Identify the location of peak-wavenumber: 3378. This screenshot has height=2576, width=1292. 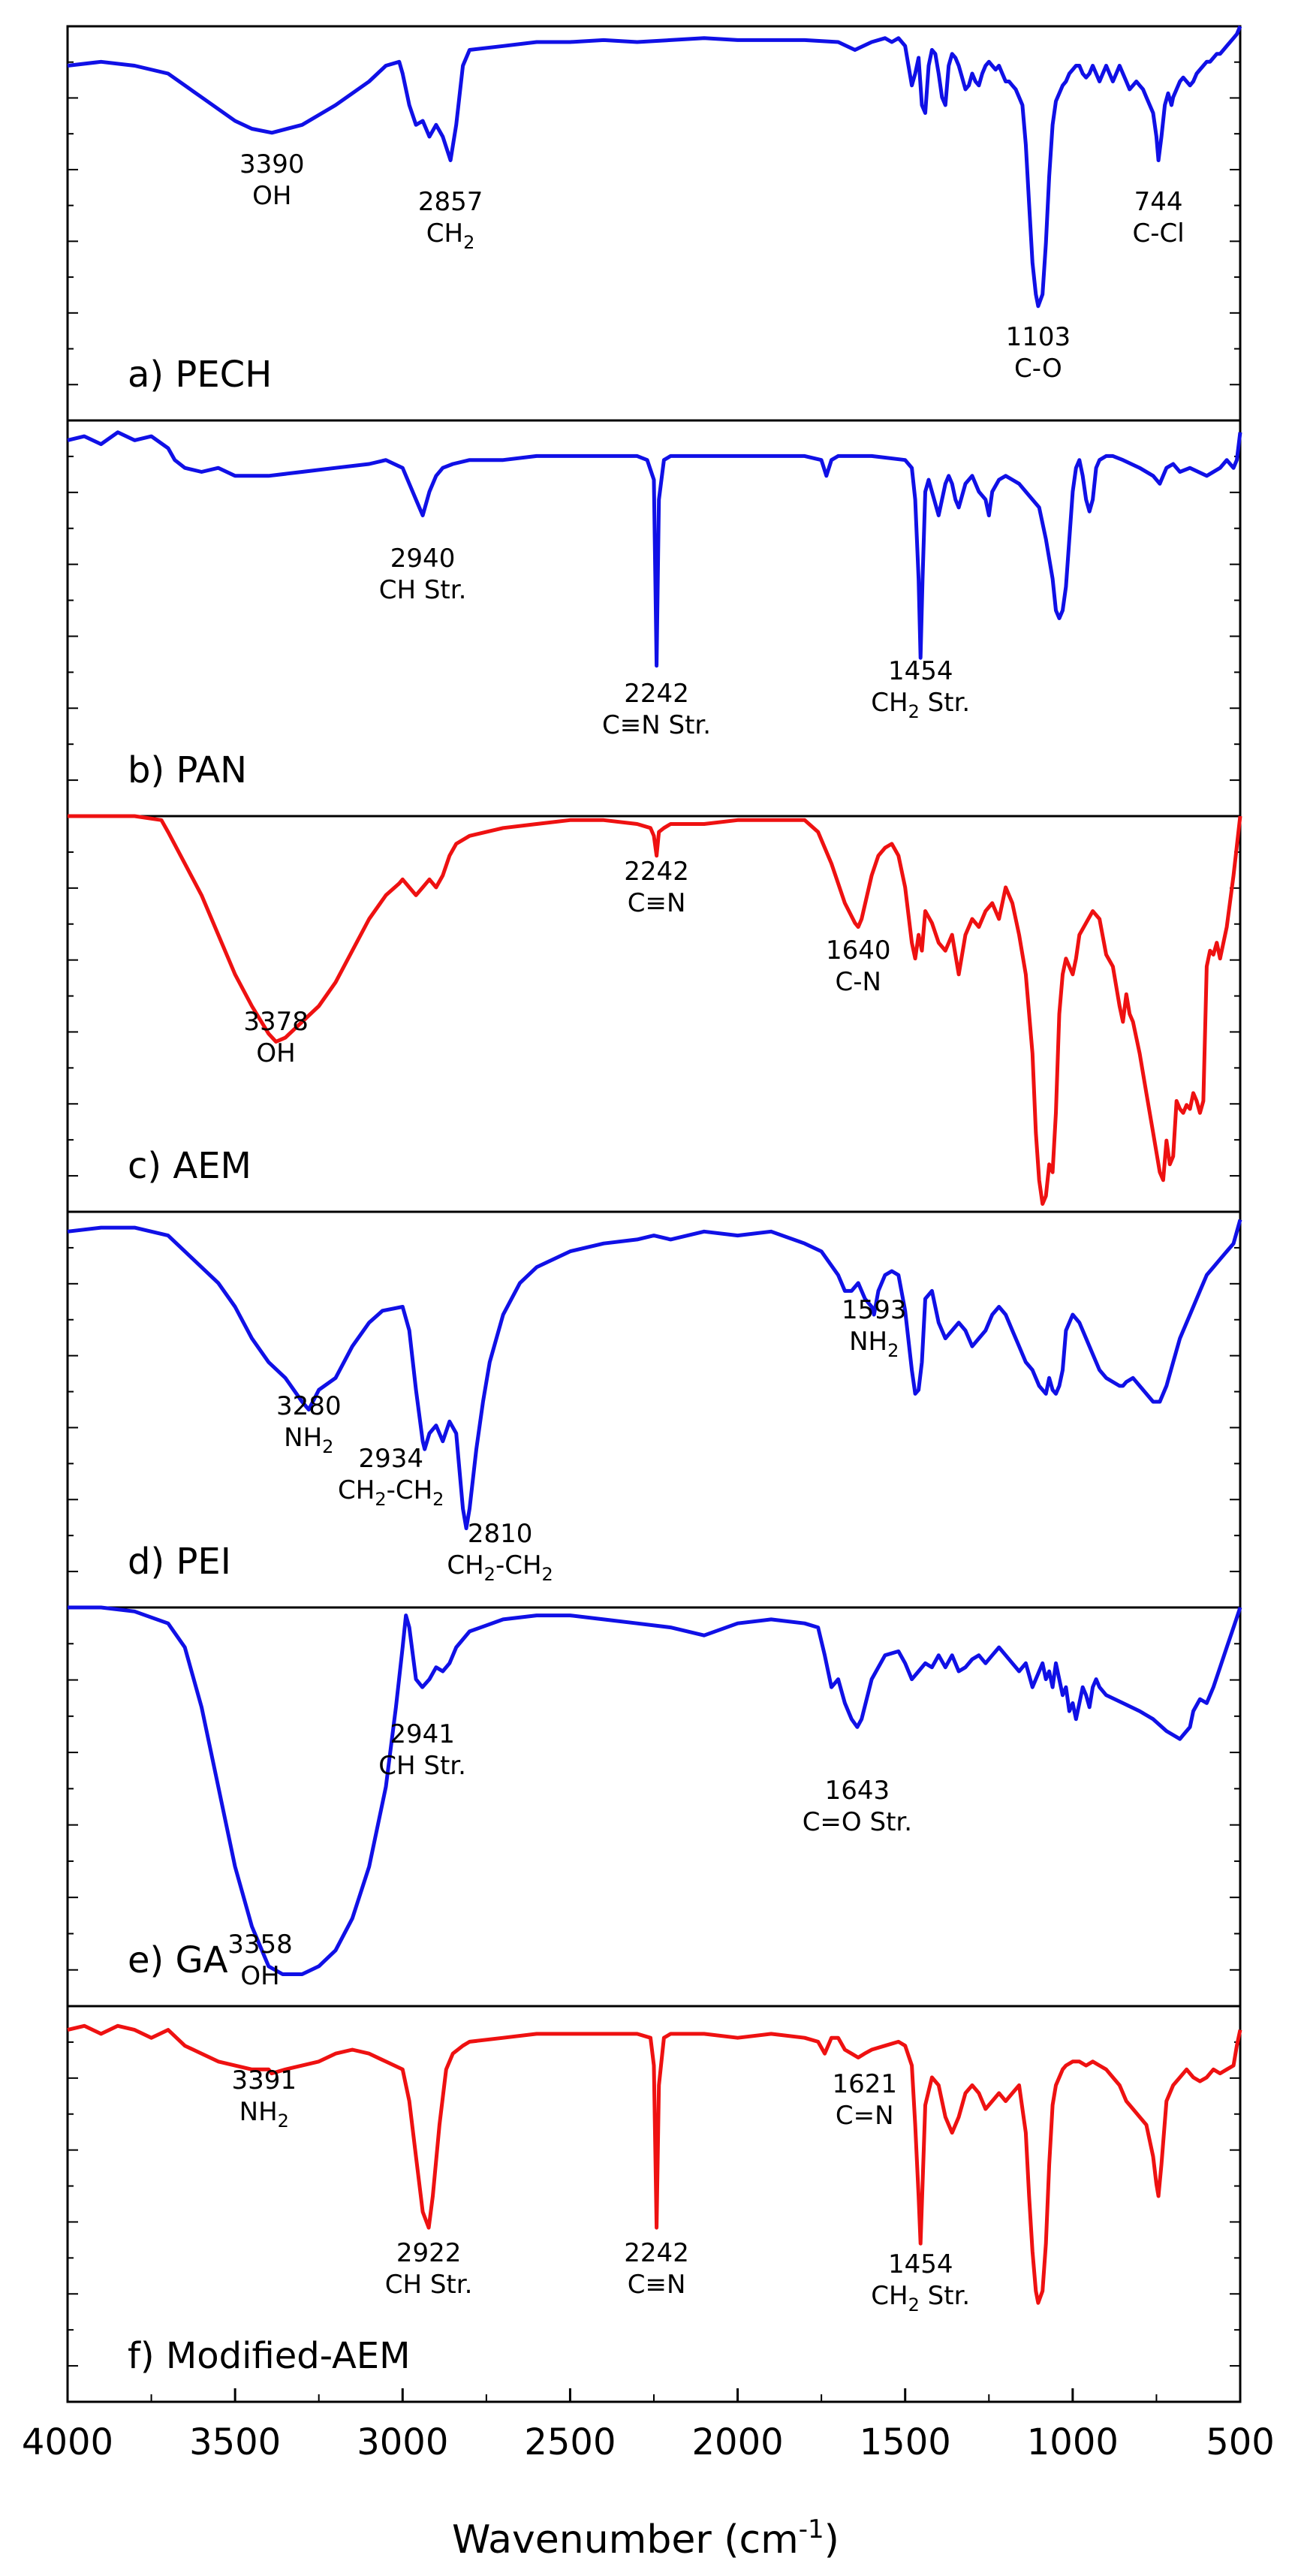
(276, 1022).